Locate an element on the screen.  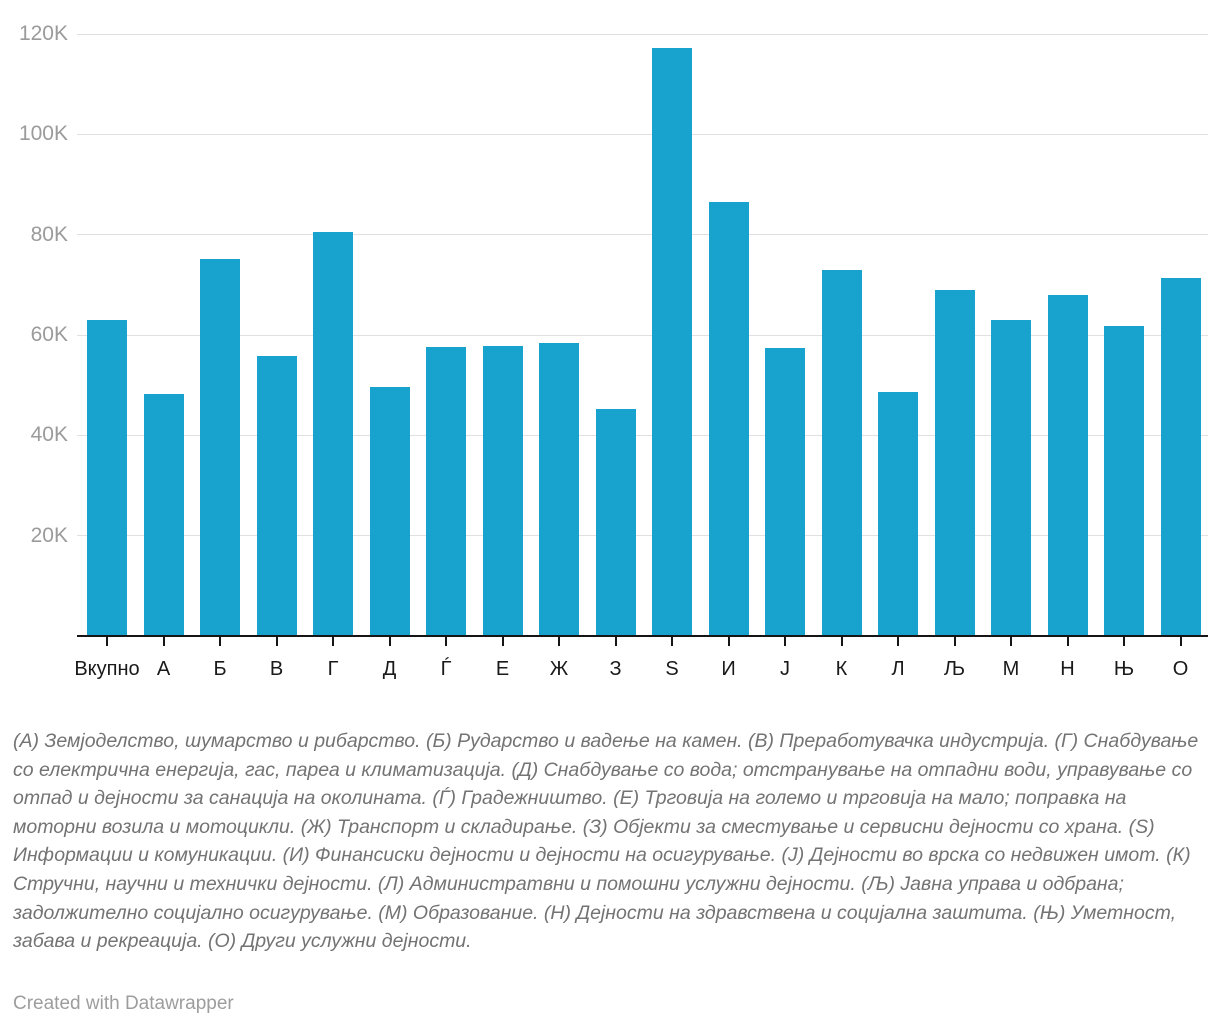
x-tick-label: Д is located at coordinates (389, 669).